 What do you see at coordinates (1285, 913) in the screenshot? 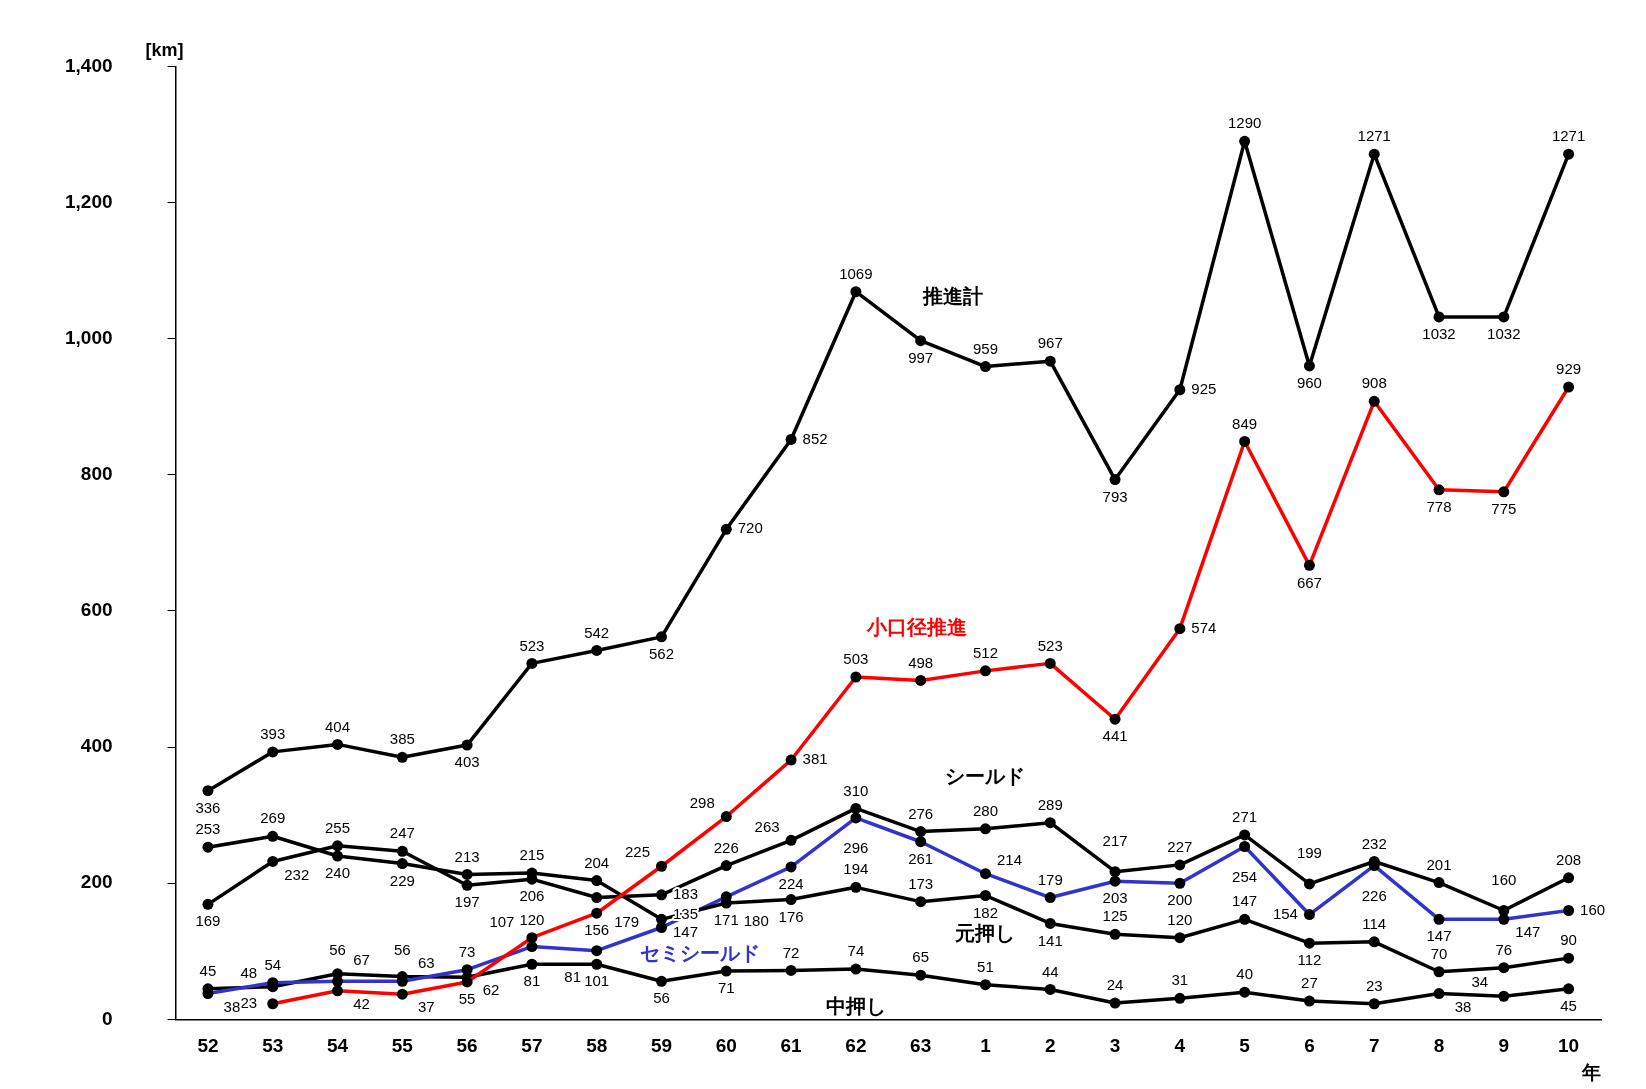
I see `data-label: 154` at bounding box center [1285, 913].